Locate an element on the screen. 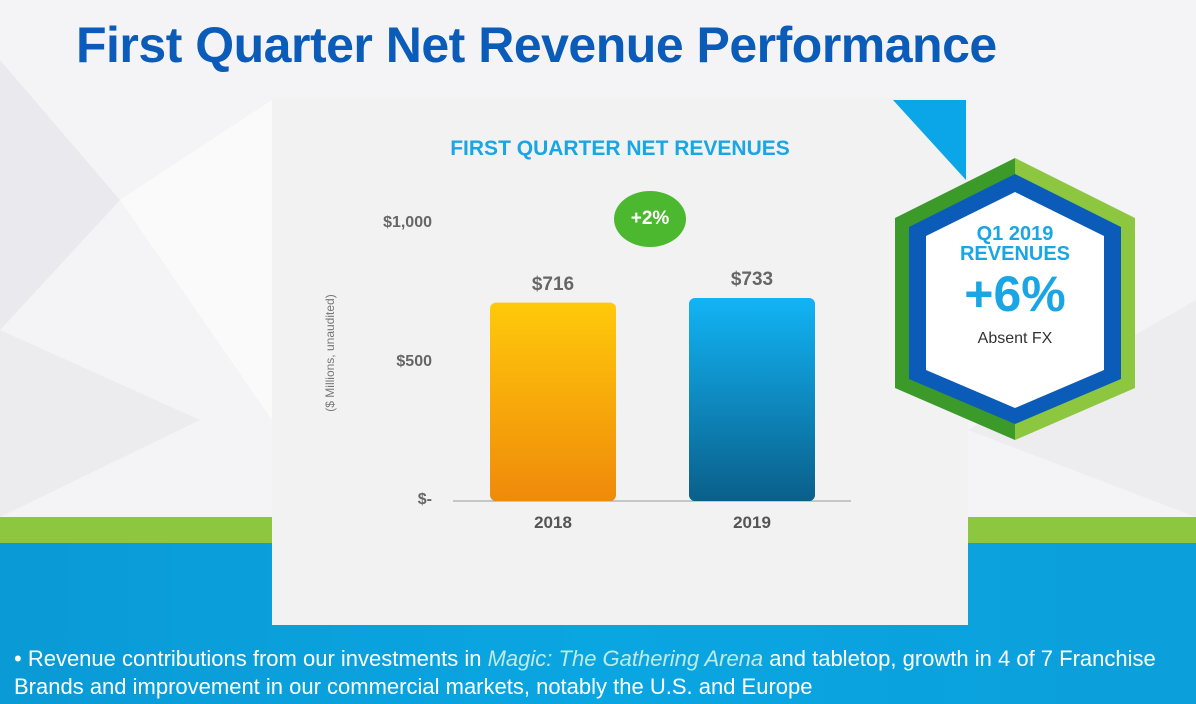 The image size is (1196, 704). data-label: $733 is located at coordinates (752, 279).